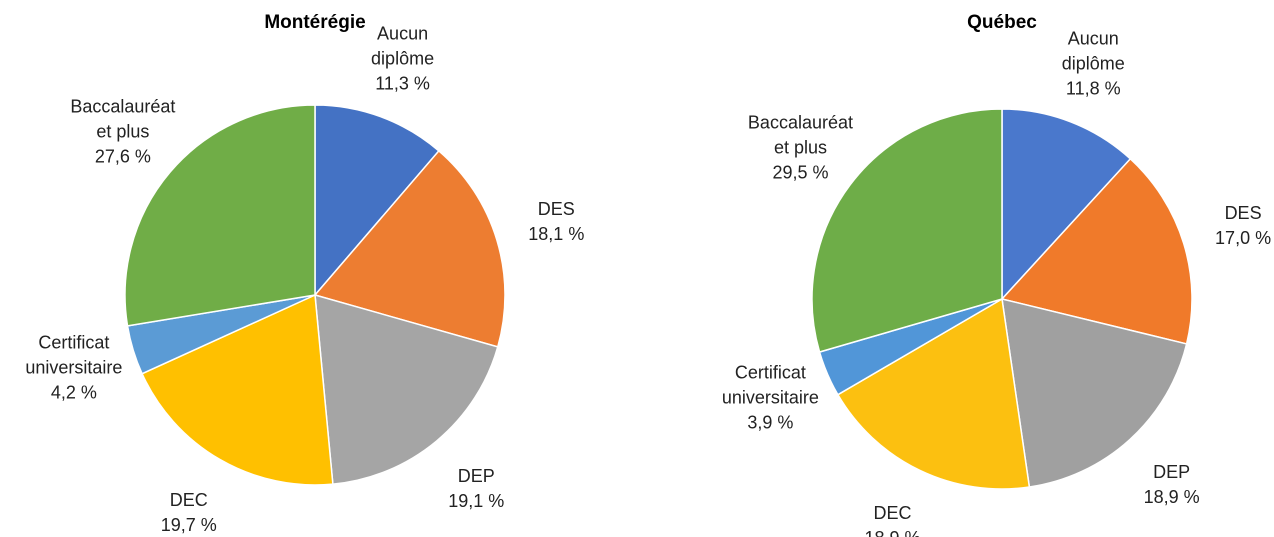 The height and width of the screenshot is (537, 1274). What do you see at coordinates (476, 489) in the screenshot?
I see `slice-label: DEP 19,1 %` at bounding box center [476, 489].